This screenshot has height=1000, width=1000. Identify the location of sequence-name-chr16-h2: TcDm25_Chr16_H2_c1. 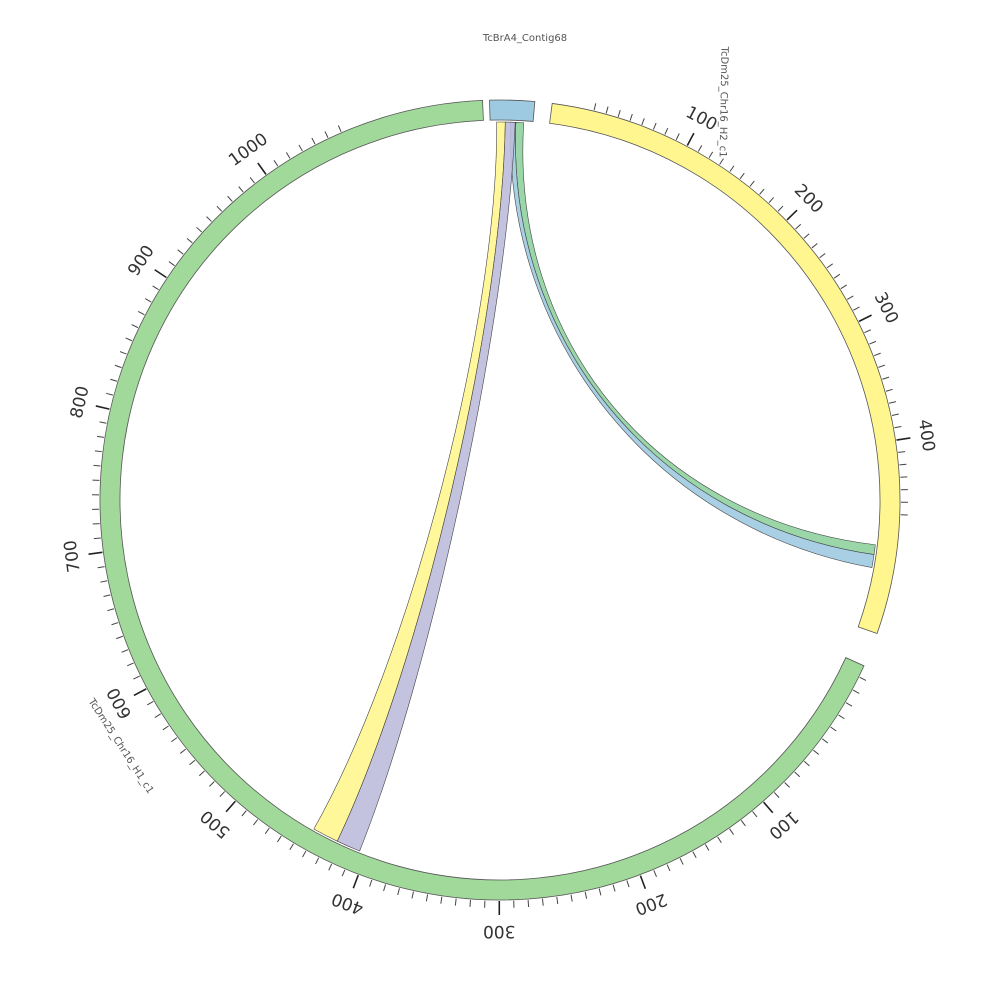
(723, 102).